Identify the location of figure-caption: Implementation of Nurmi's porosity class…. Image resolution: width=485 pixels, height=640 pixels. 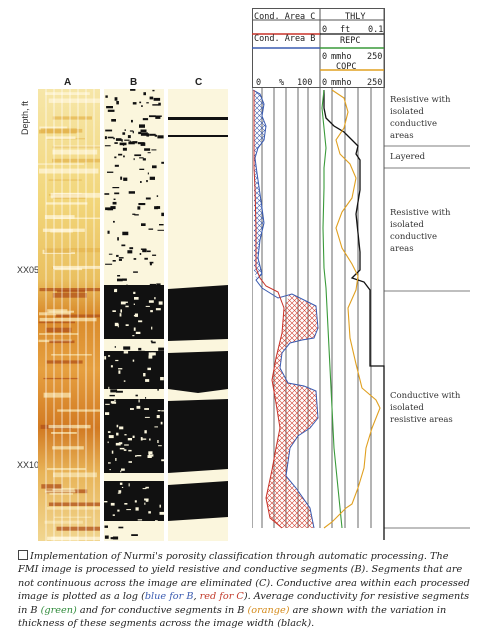
(244, 590).